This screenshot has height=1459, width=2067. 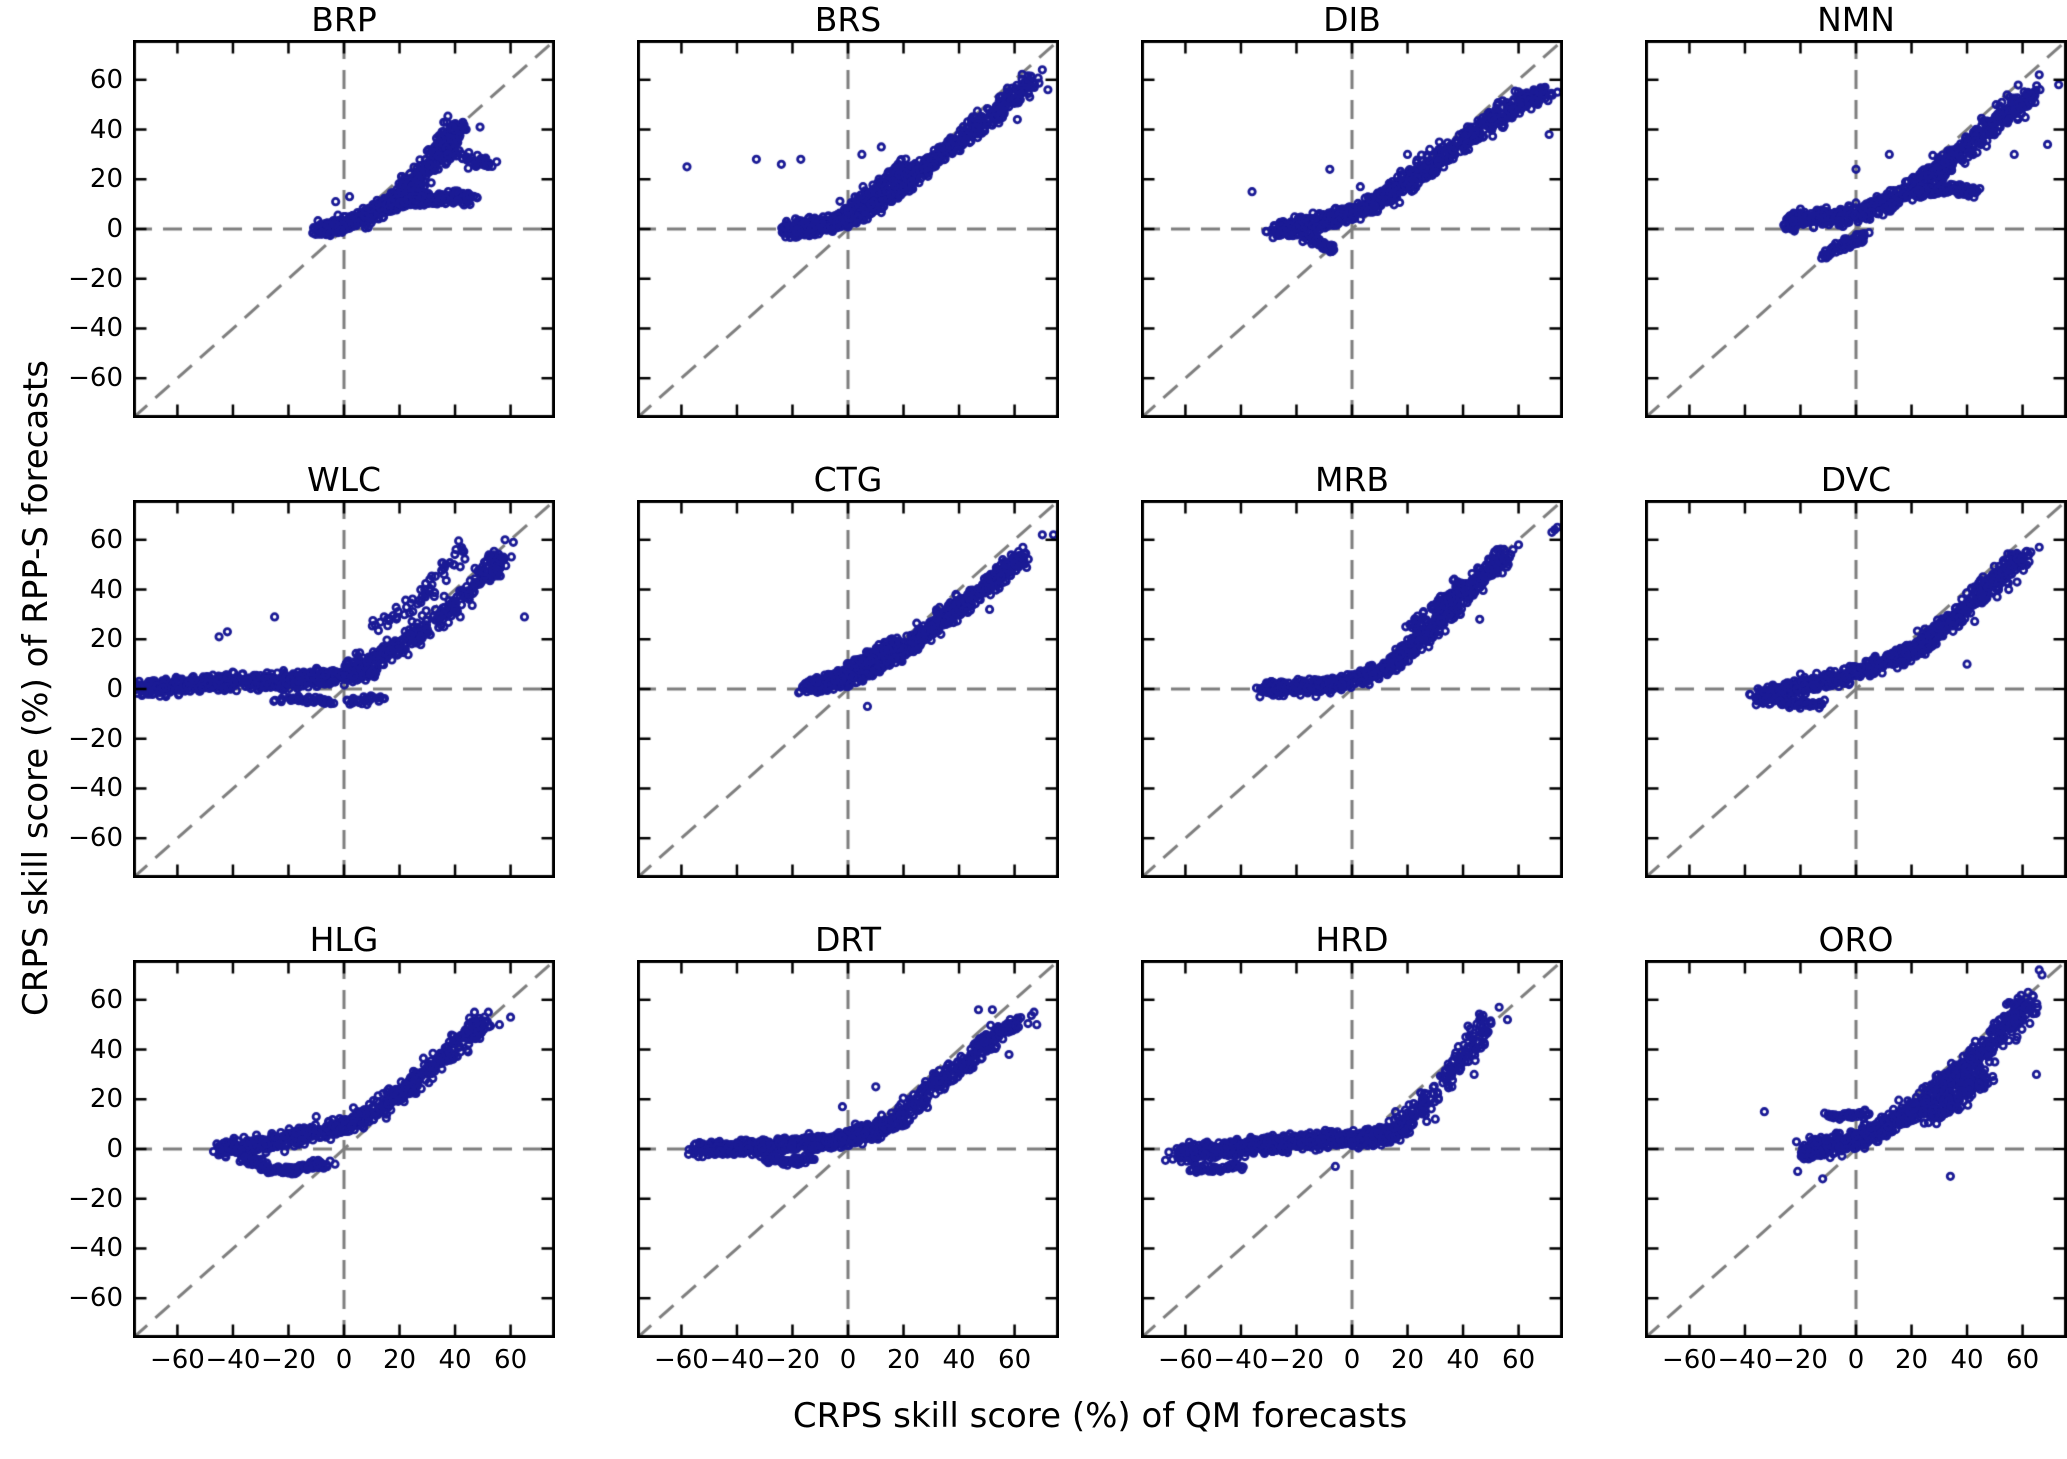 What do you see at coordinates (344, 939) in the screenshot?
I see `panel-title: HLG` at bounding box center [344, 939].